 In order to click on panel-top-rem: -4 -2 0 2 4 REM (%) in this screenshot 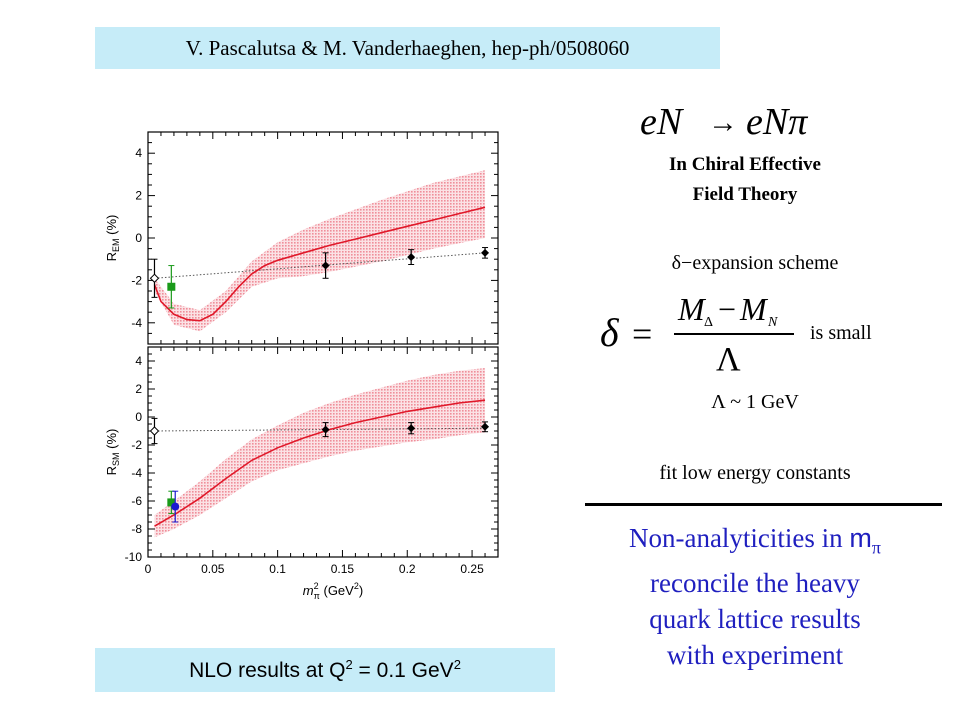, I will do `click(301, 238)`.